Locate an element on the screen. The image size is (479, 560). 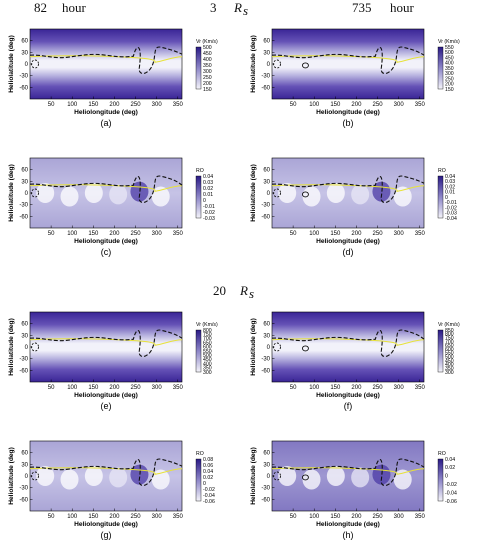
colorbar-tick: 150 is located at coordinates (207, 90).